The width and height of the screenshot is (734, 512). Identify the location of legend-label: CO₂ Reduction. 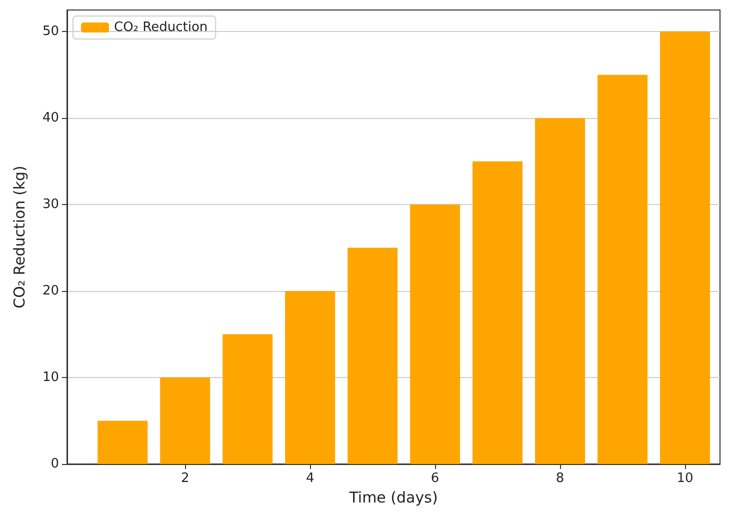
(161, 27).